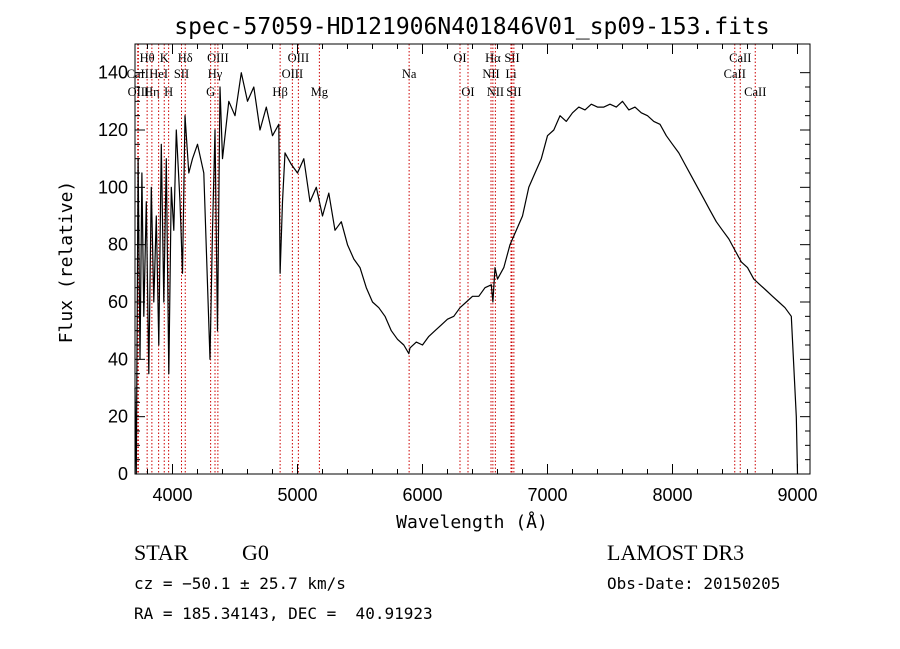 The height and width of the screenshot is (649, 900). I want to click on marker-label: K, so click(164, 58).